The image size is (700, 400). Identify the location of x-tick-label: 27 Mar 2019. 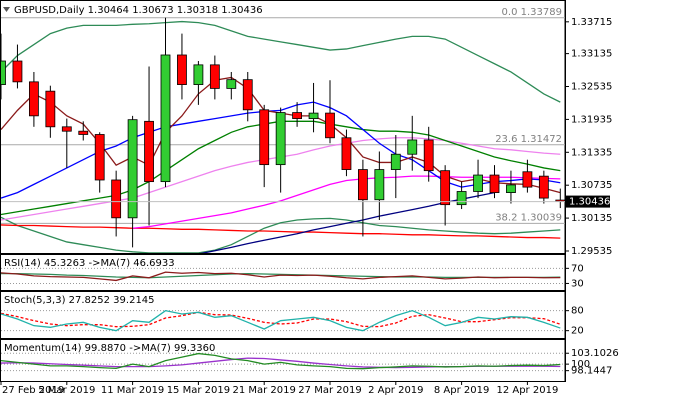
(329, 390).